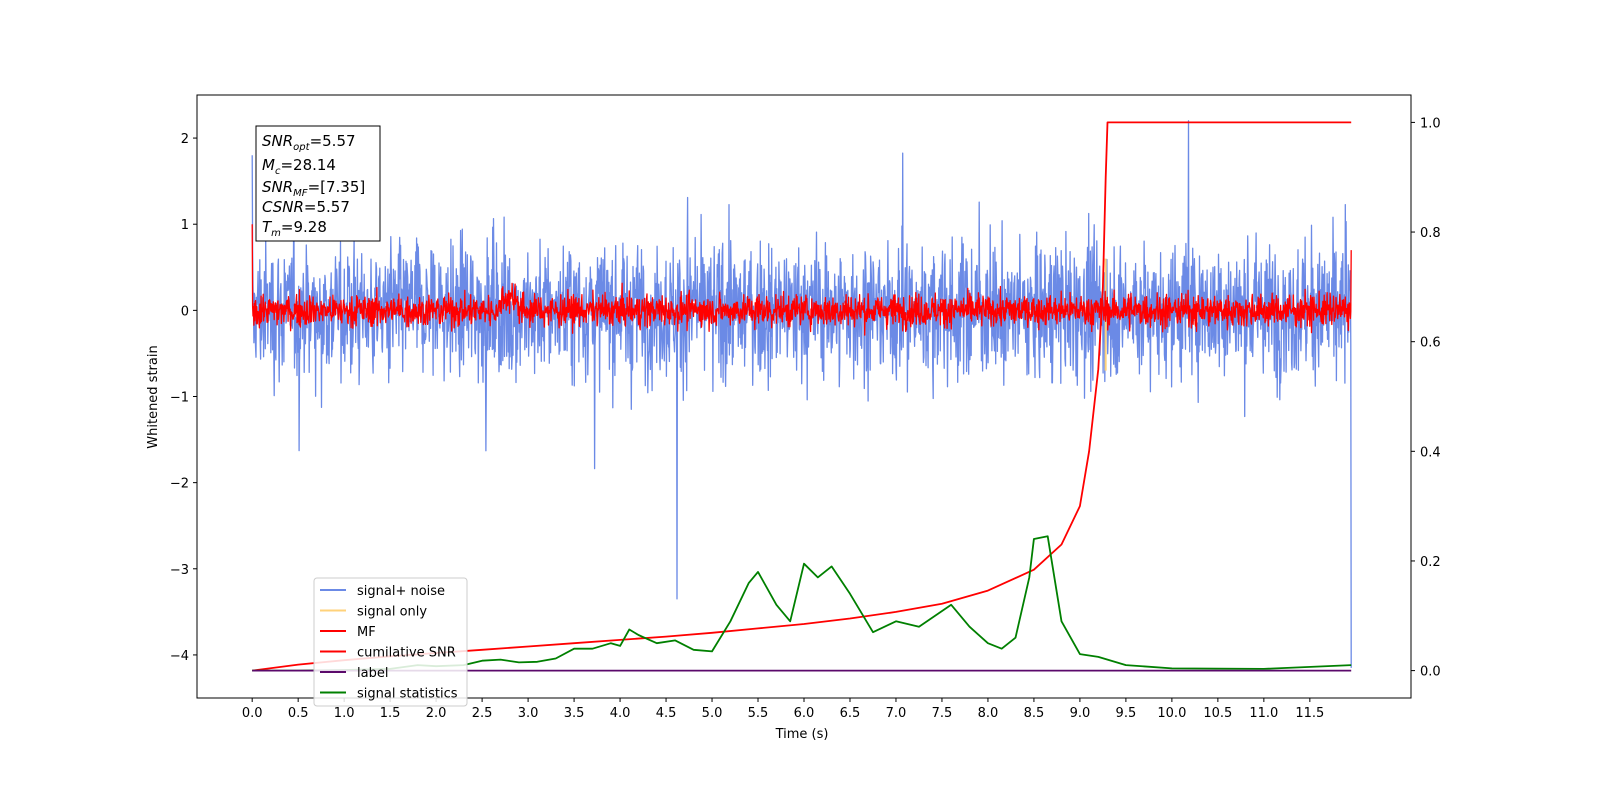 This screenshot has width=1600, height=800. I want to click on x-tick-label: 2.5, so click(482, 713).